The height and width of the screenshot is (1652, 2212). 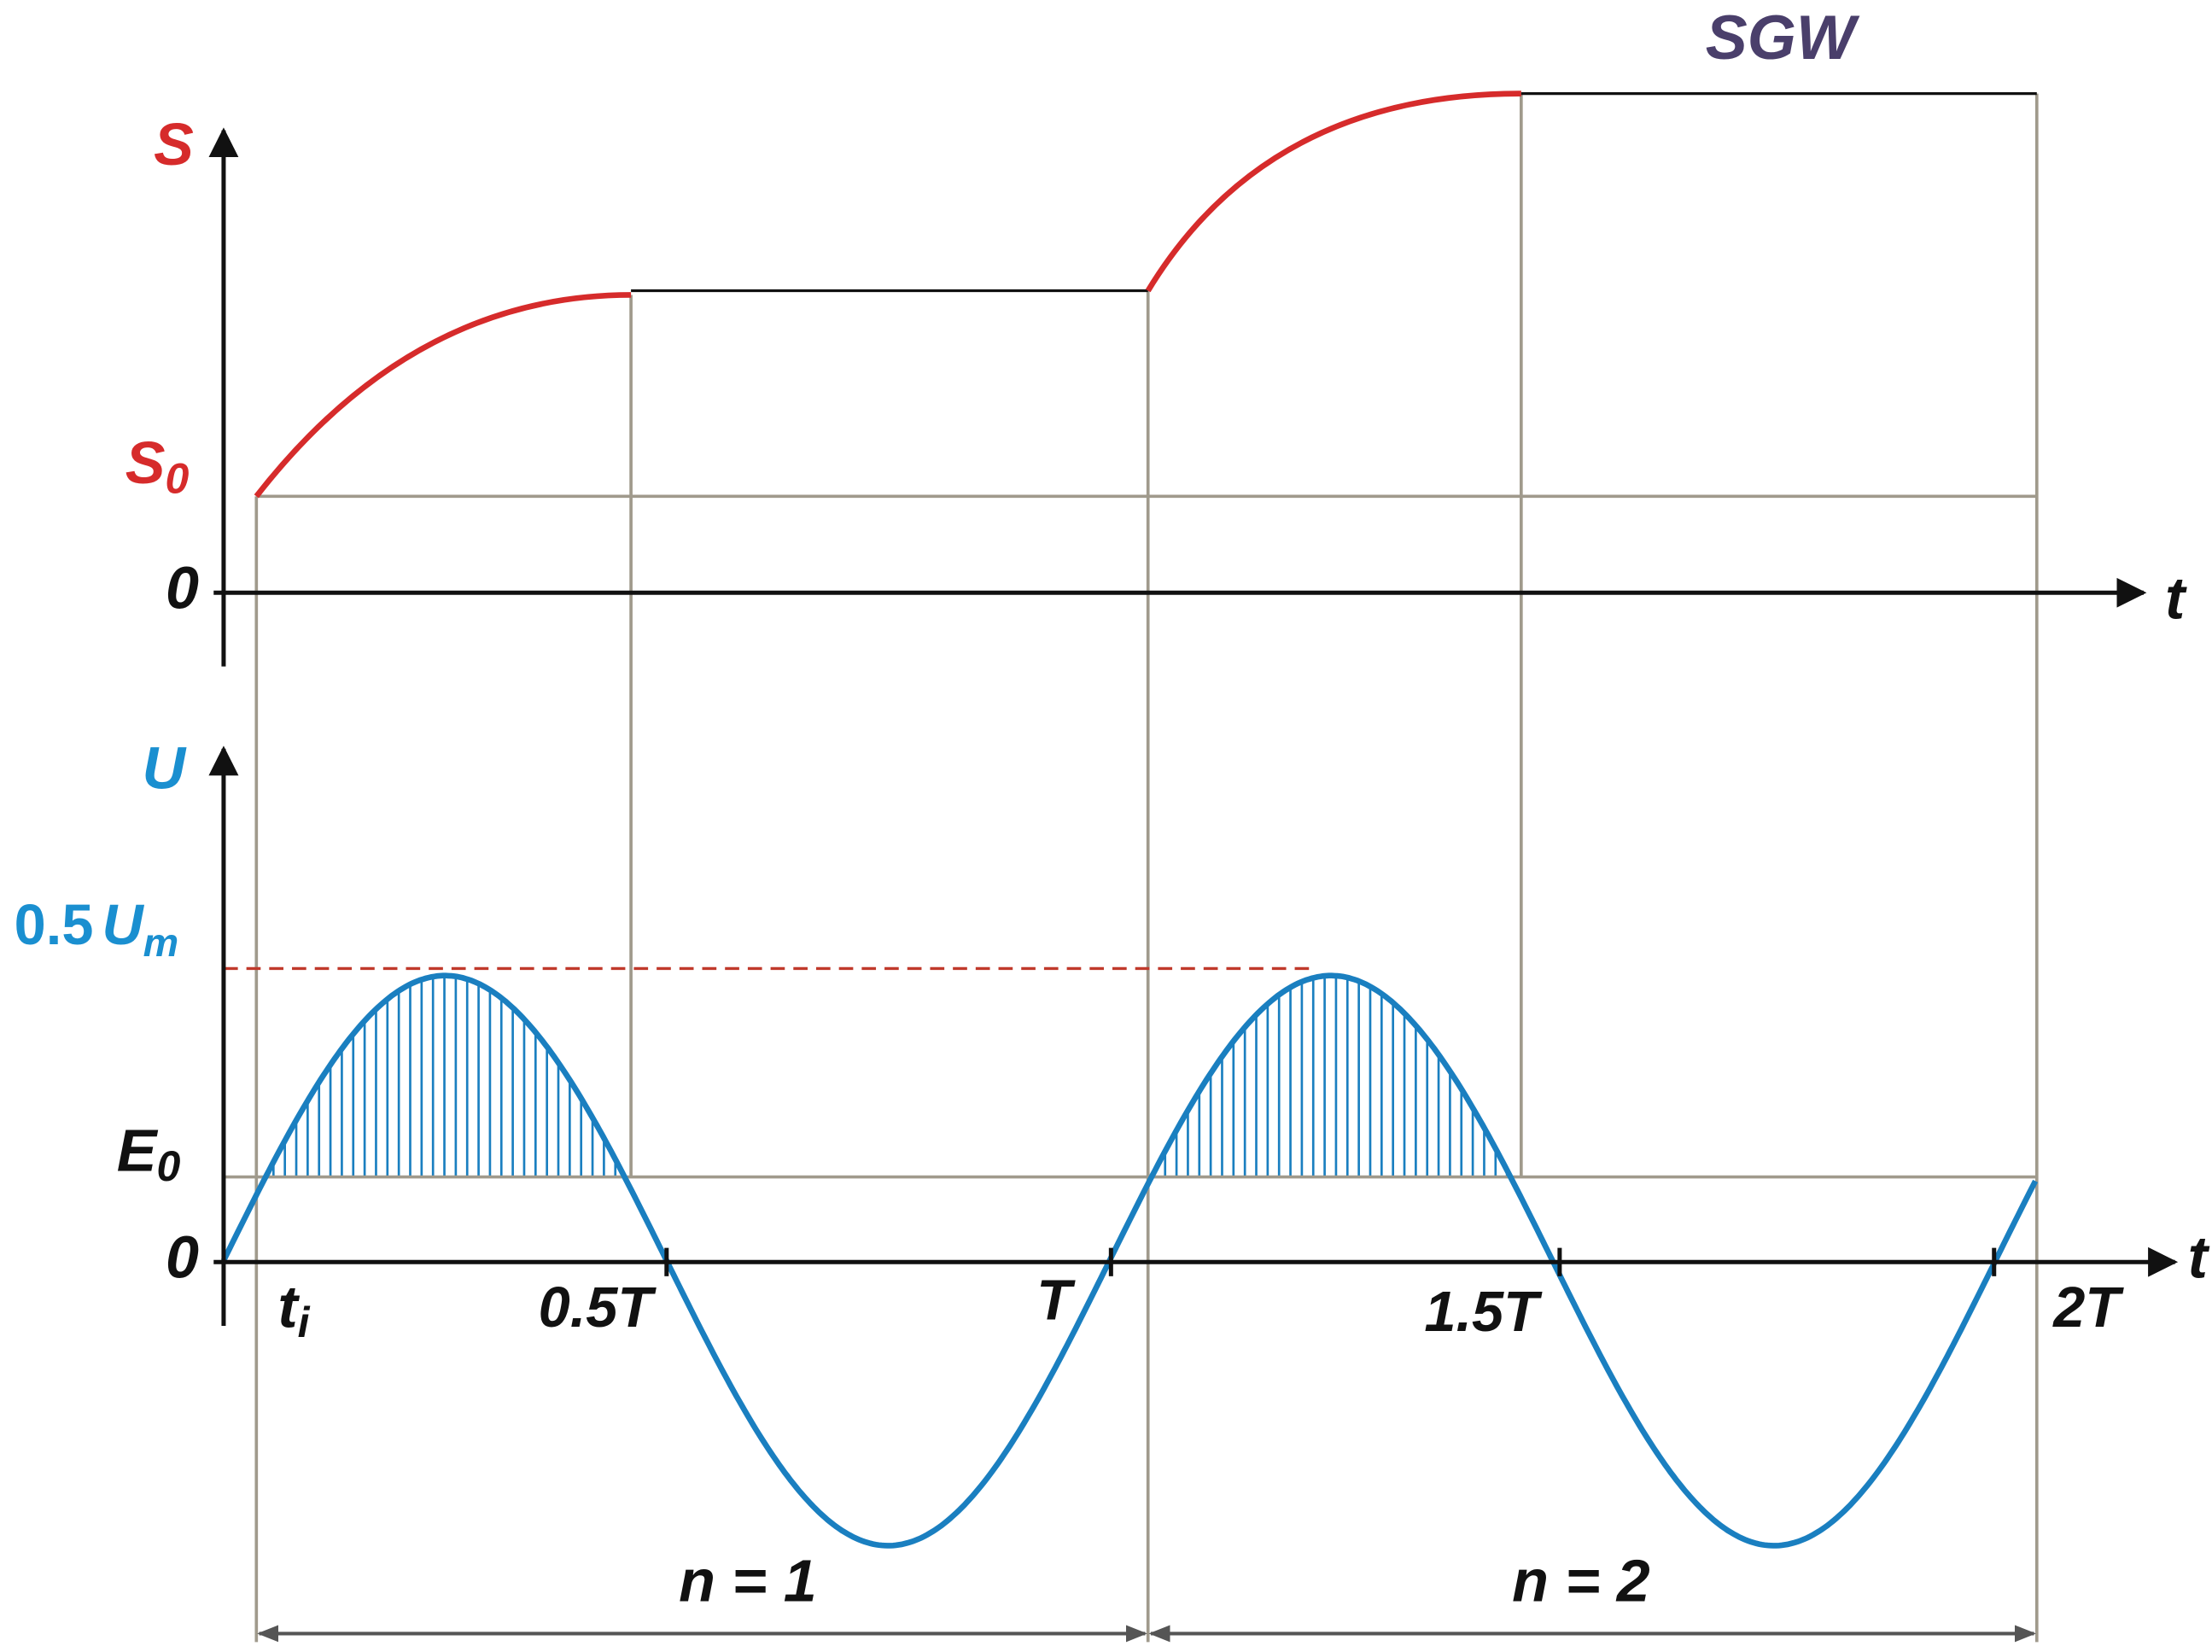 What do you see at coordinates (1056, 1301) in the screenshot?
I see `tick-label: T` at bounding box center [1056, 1301].